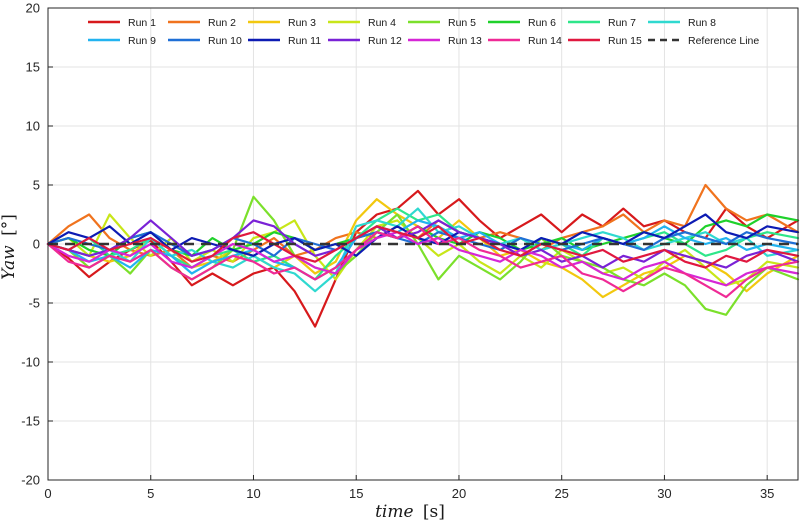 The image size is (800, 526). What do you see at coordinates (47, 493) in the screenshot?
I see `x-tick-label: 0` at bounding box center [47, 493].